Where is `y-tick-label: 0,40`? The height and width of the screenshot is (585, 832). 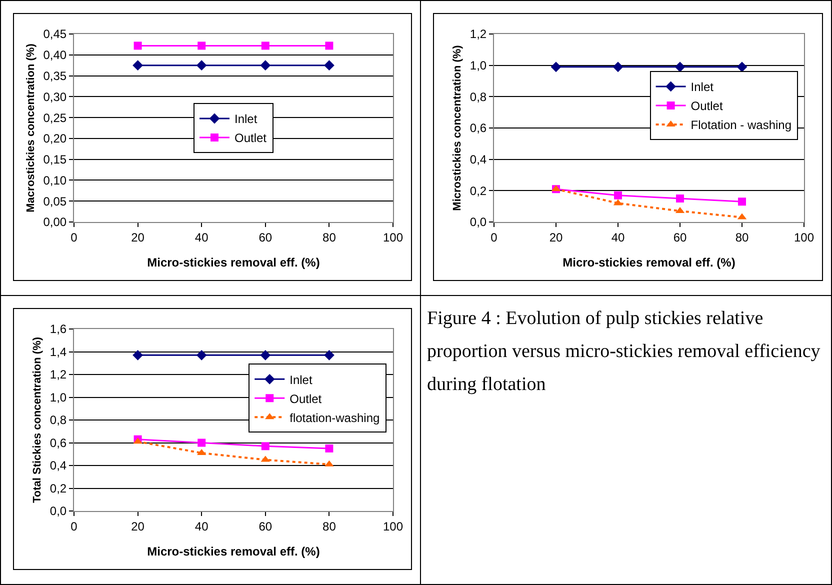
y-tick-label: 0,40 is located at coordinates (55, 55).